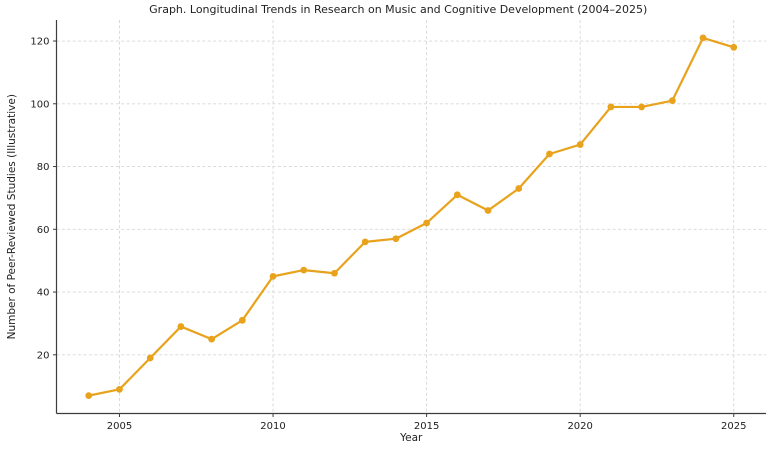 Image resolution: width=772 pixels, height=449 pixels. I want to click on y-tick-label: 40, so click(43, 293).